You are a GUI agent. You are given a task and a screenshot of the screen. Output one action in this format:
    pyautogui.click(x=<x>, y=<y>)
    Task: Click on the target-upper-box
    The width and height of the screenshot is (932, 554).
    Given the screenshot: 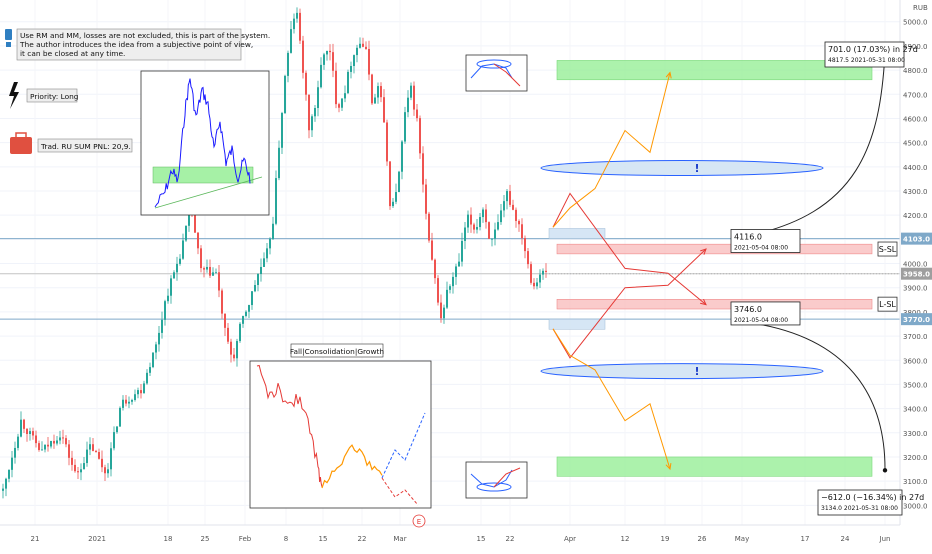 What is the action you would take?
    pyautogui.click(x=864, y=54)
    